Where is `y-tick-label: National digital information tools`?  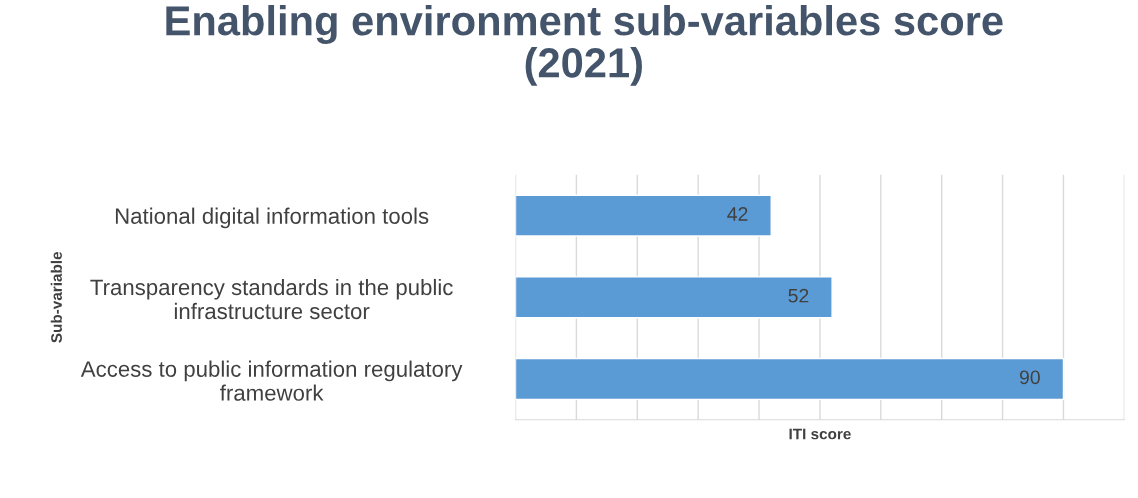
y-tick-label: National digital information tools is located at coordinates (272, 218).